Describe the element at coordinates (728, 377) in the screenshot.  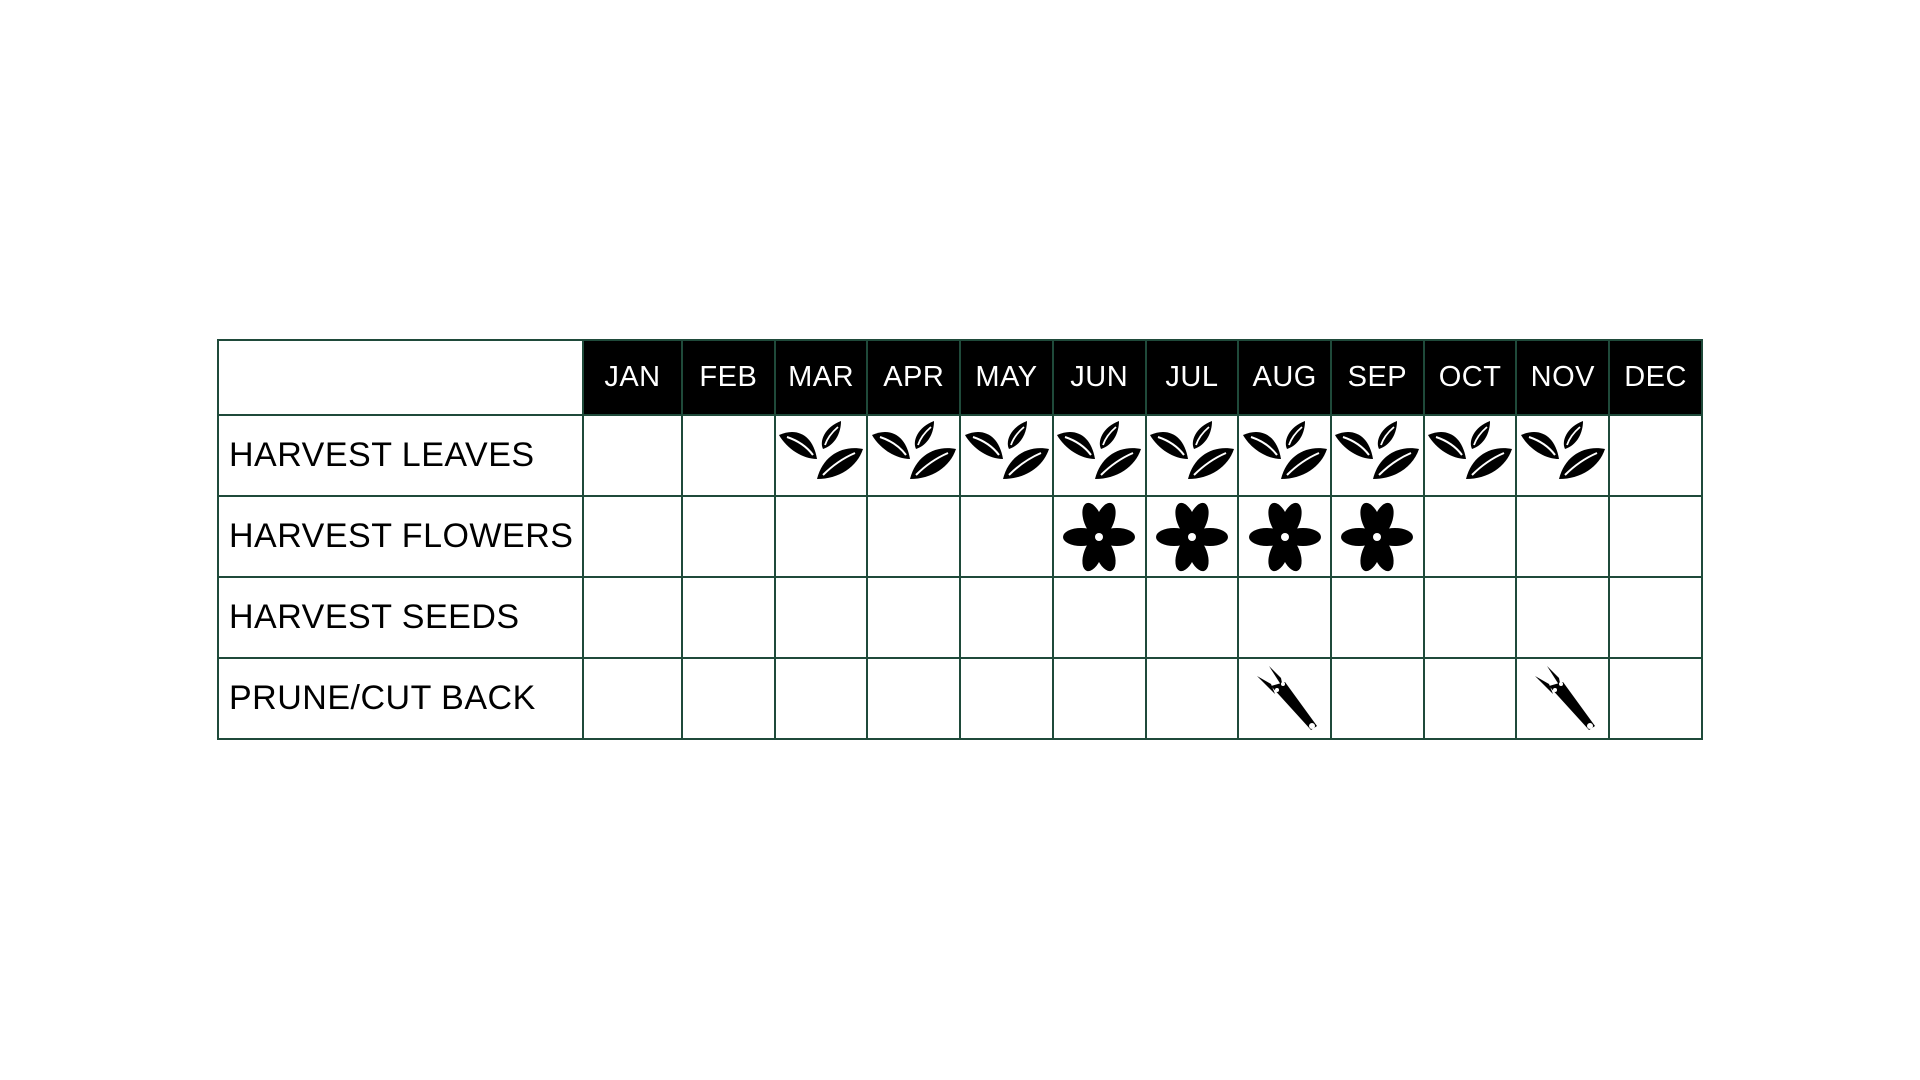
I see `month-header-feb: FEB` at that location.